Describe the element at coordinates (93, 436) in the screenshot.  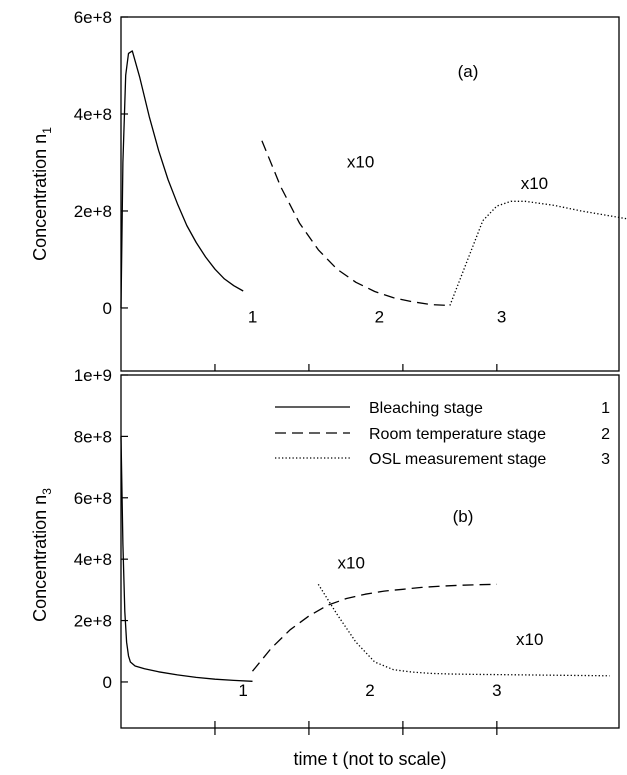
I see `panel-b-y-tick-label-4: 8e+8` at that location.